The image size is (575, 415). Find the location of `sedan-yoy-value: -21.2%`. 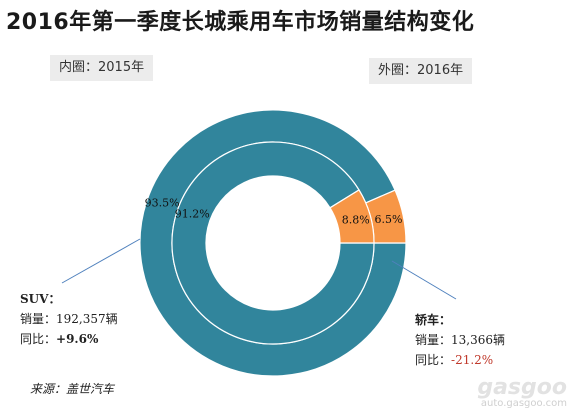

sedan-yoy-value: -21.2% is located at coordinates (472, 360).